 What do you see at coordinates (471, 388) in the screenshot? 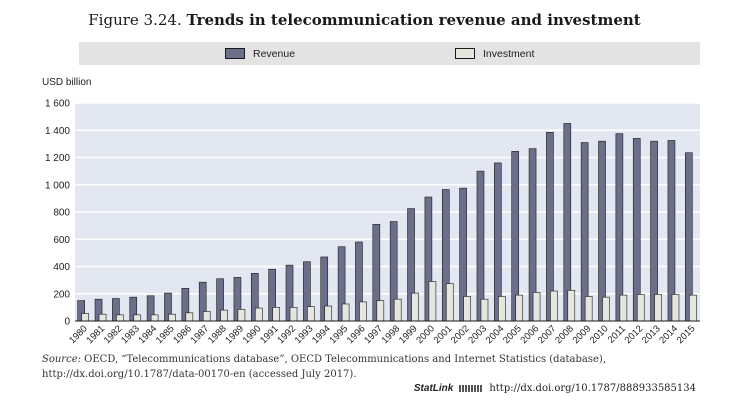
I see `statlink-icon` at bounding box center [471, 388].